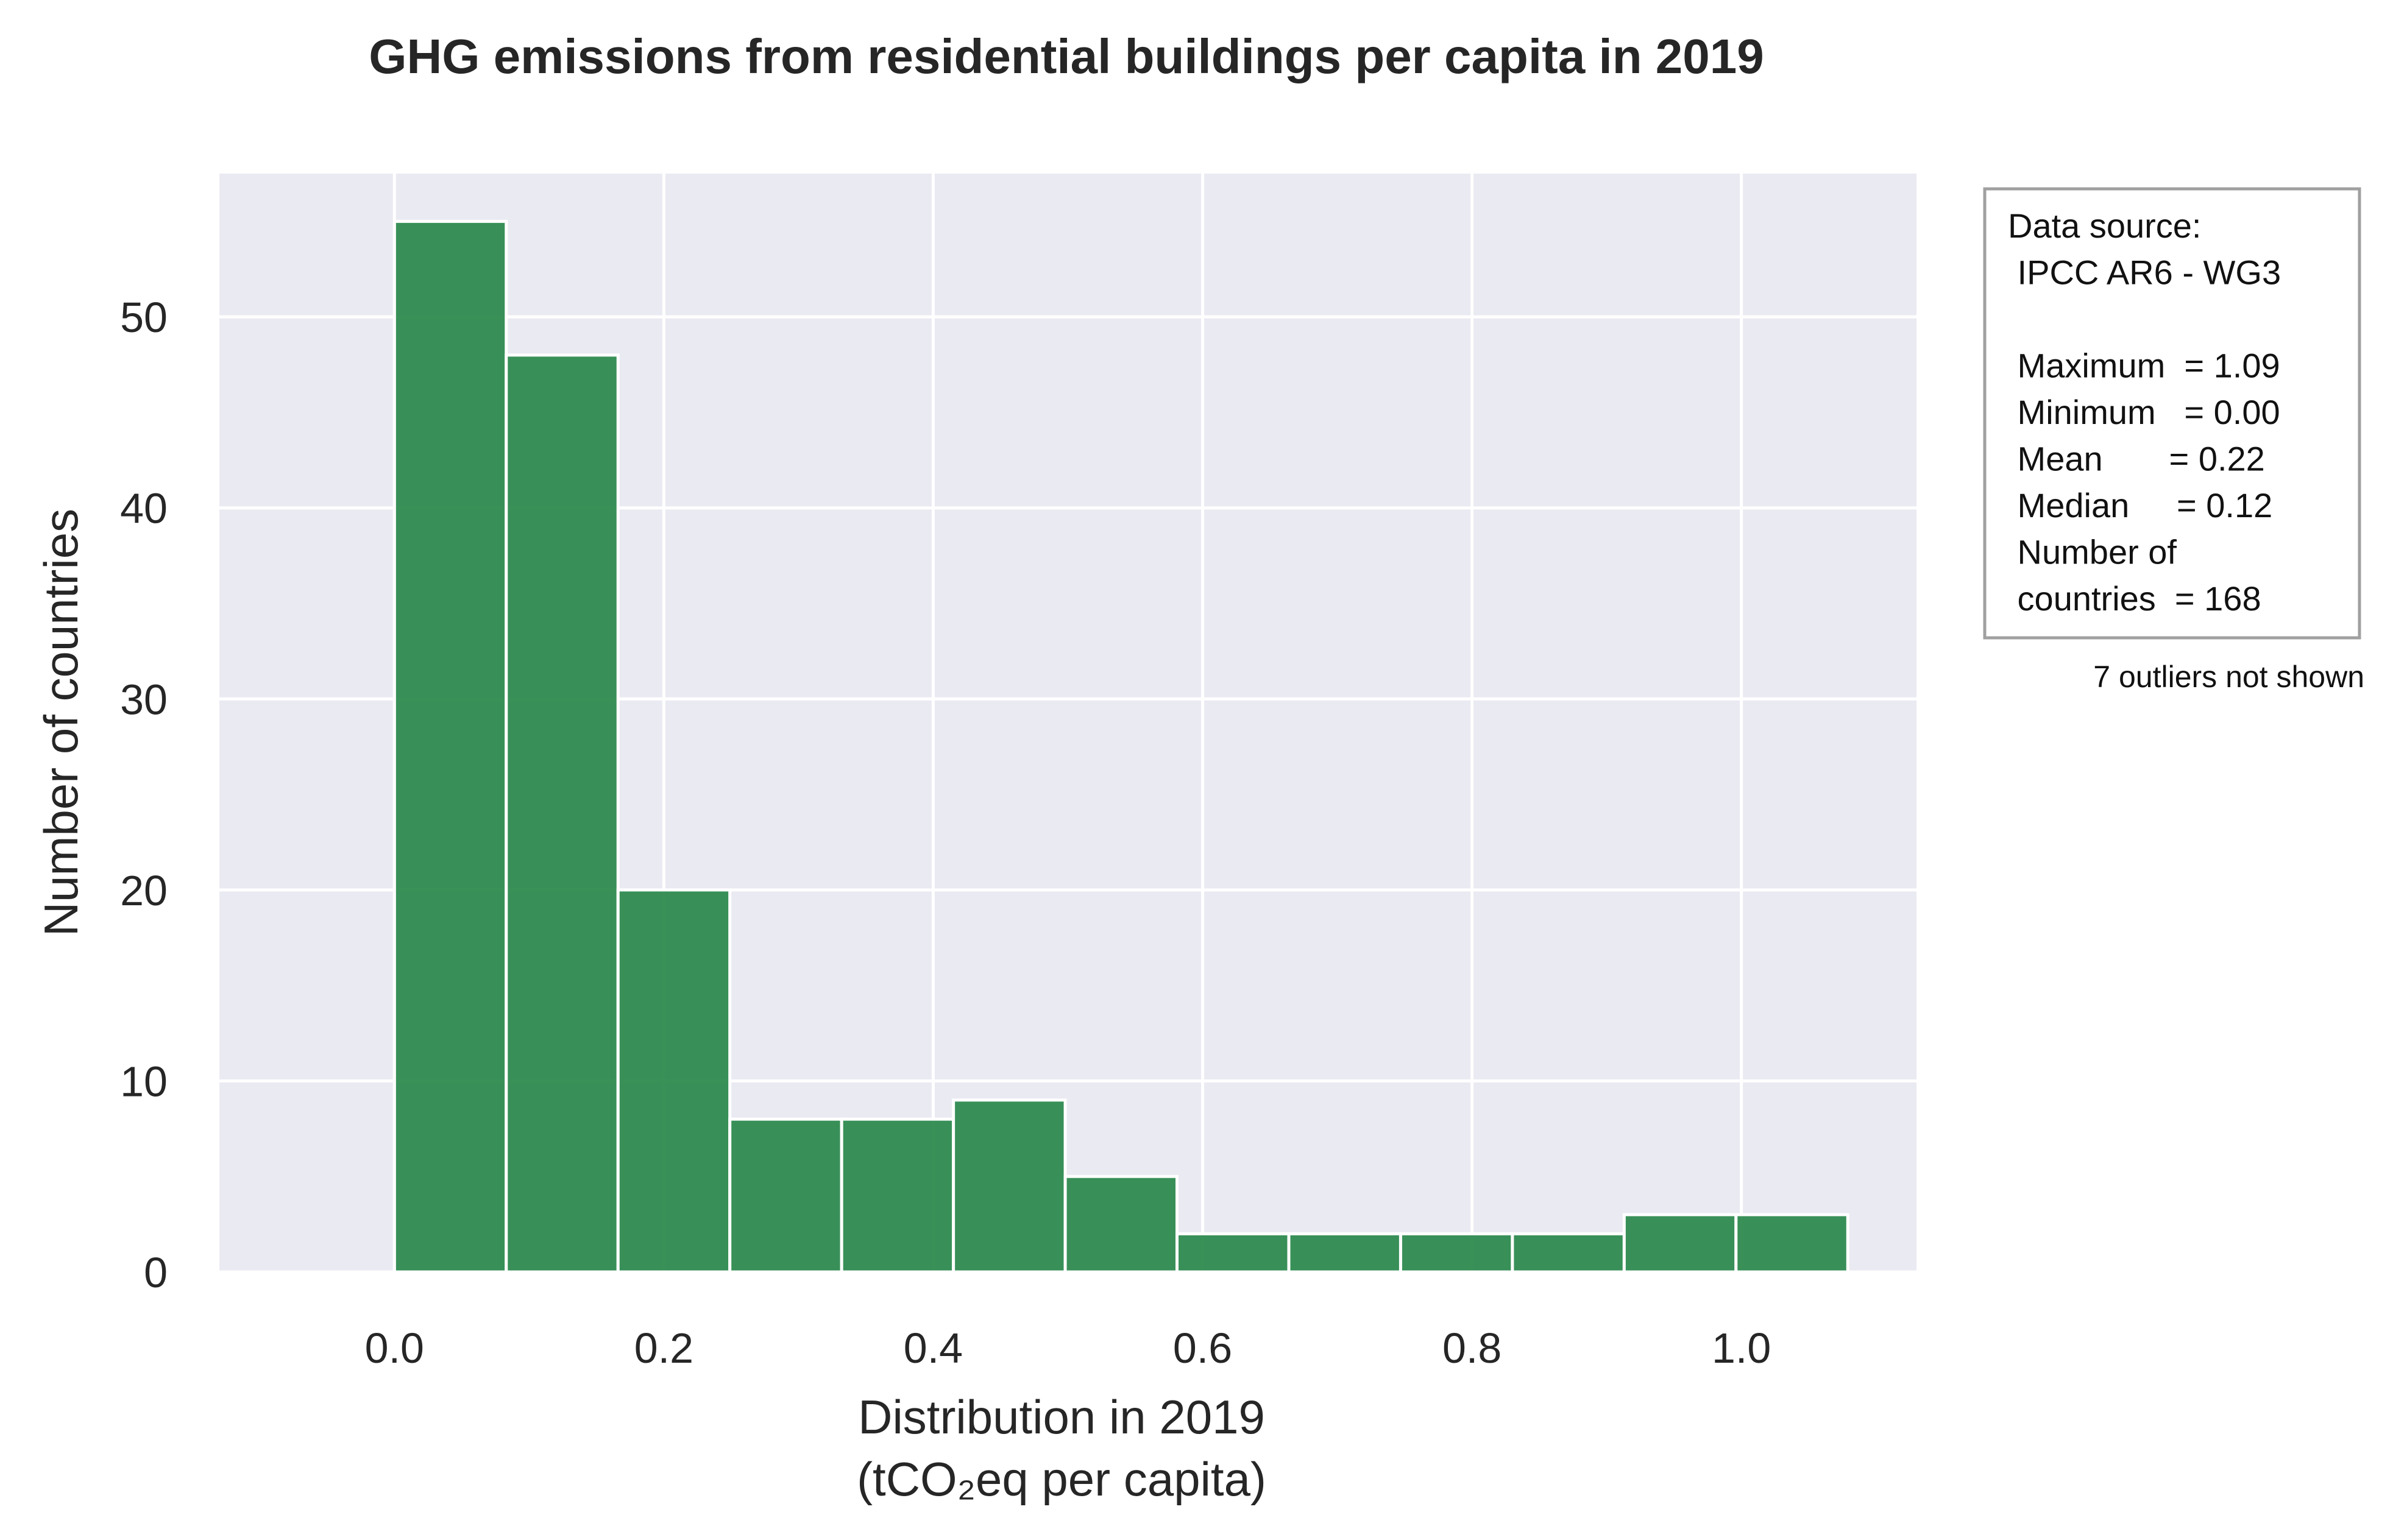 The width and height of the screenshot is (2393, 1540). Describe the element at coordinates (2137, 459) in the screenshot. I see `info-line-5: Mean = 0.22` at that location.